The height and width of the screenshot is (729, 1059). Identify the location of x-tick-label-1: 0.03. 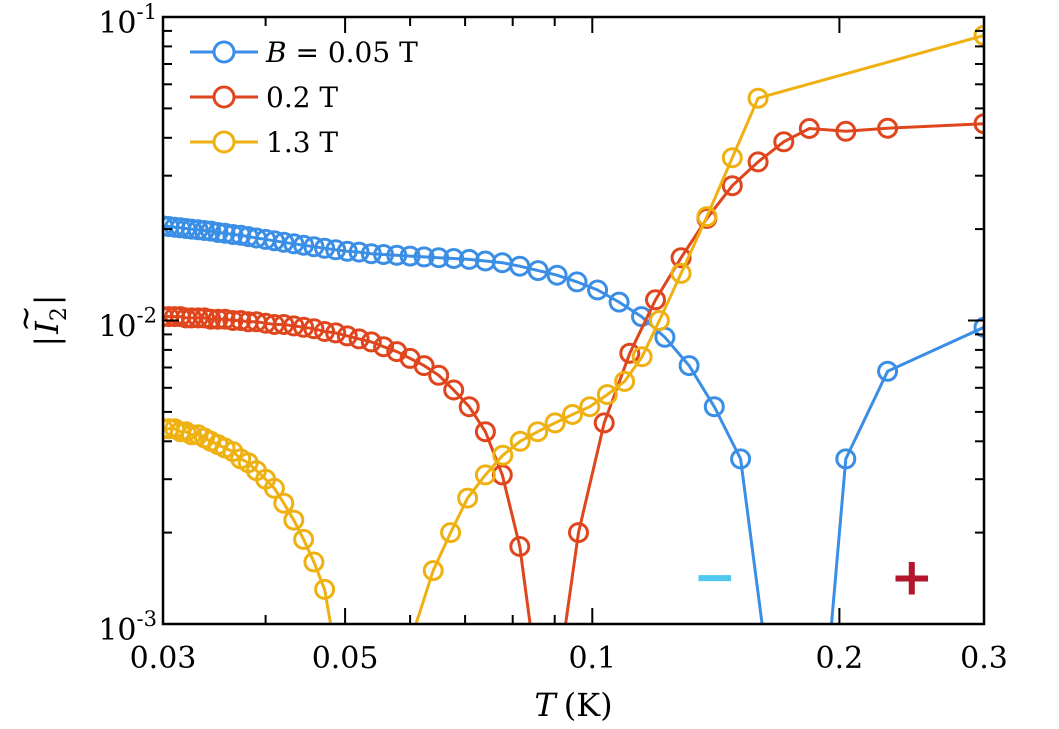
(163, 658).